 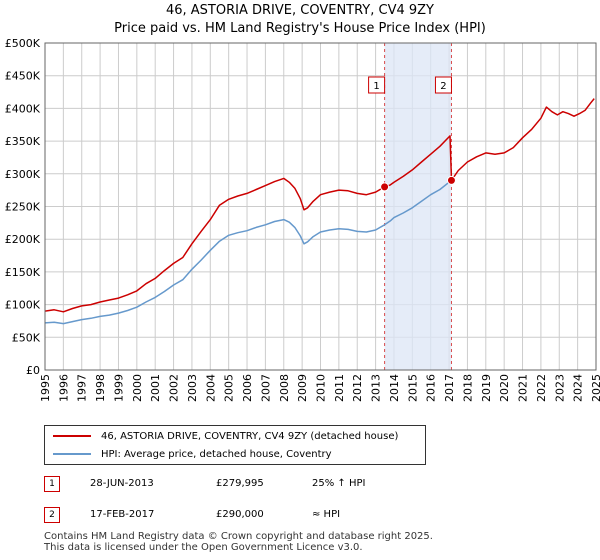 What do you see at coordinates (23, 272) in the screenshot?
I see `y-tick-label: £150K` at bounding box center [23, 272].